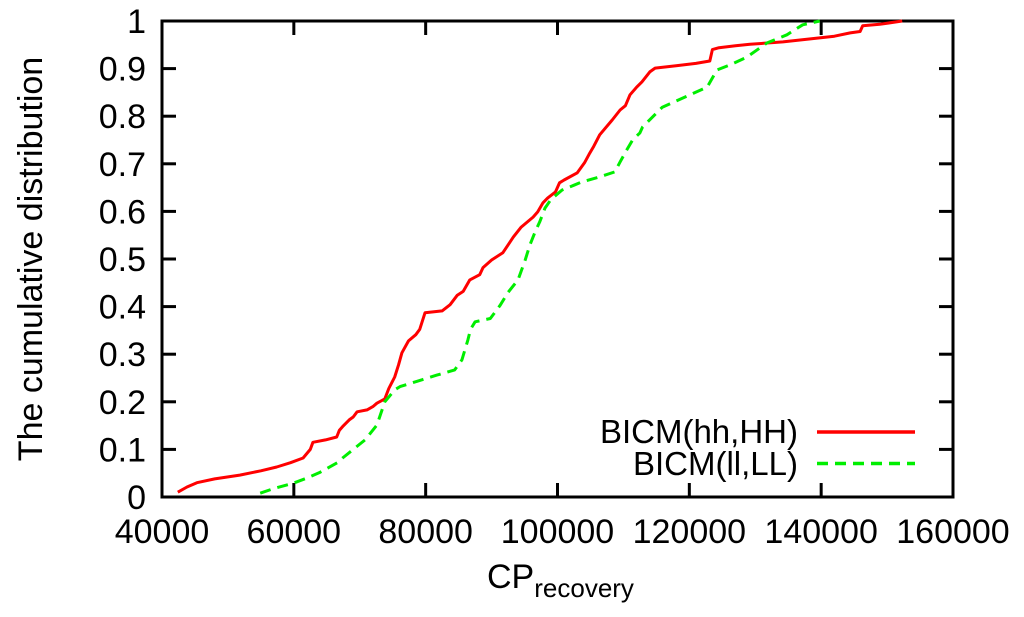  Describe the element at coordinates (425, 532) in the screenshot. I see `x-tick-label: 80000` at that location.